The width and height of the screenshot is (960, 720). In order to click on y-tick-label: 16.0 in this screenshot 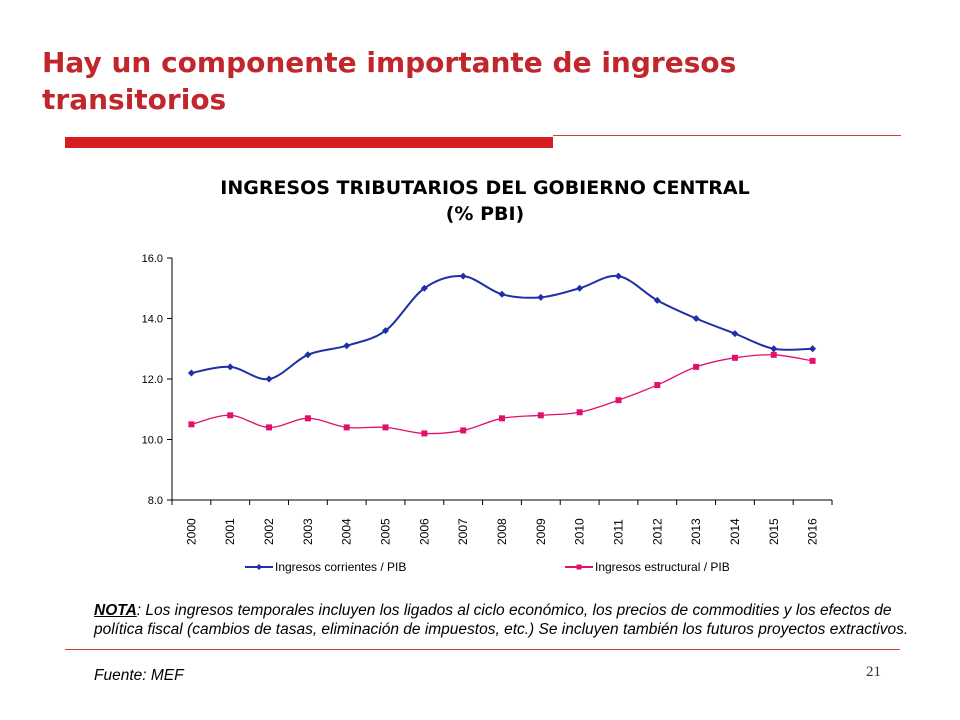, I will do `click(152, 259)`.